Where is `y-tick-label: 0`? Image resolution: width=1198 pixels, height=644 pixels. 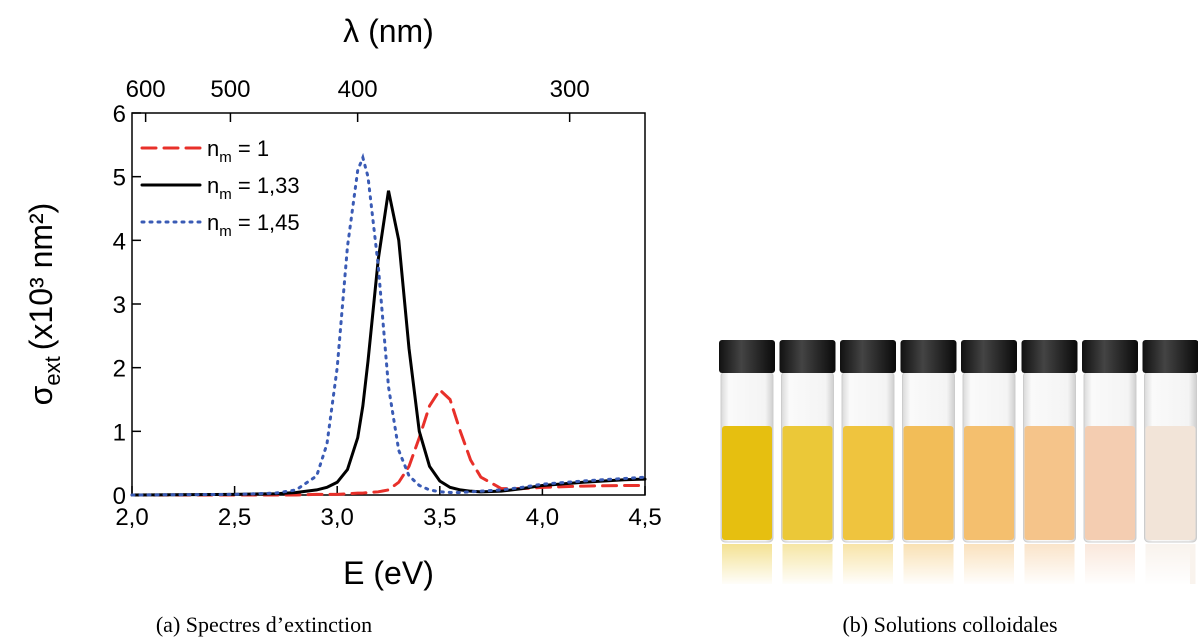 y-tick-label: 0 is located at coordinates (119, 496).